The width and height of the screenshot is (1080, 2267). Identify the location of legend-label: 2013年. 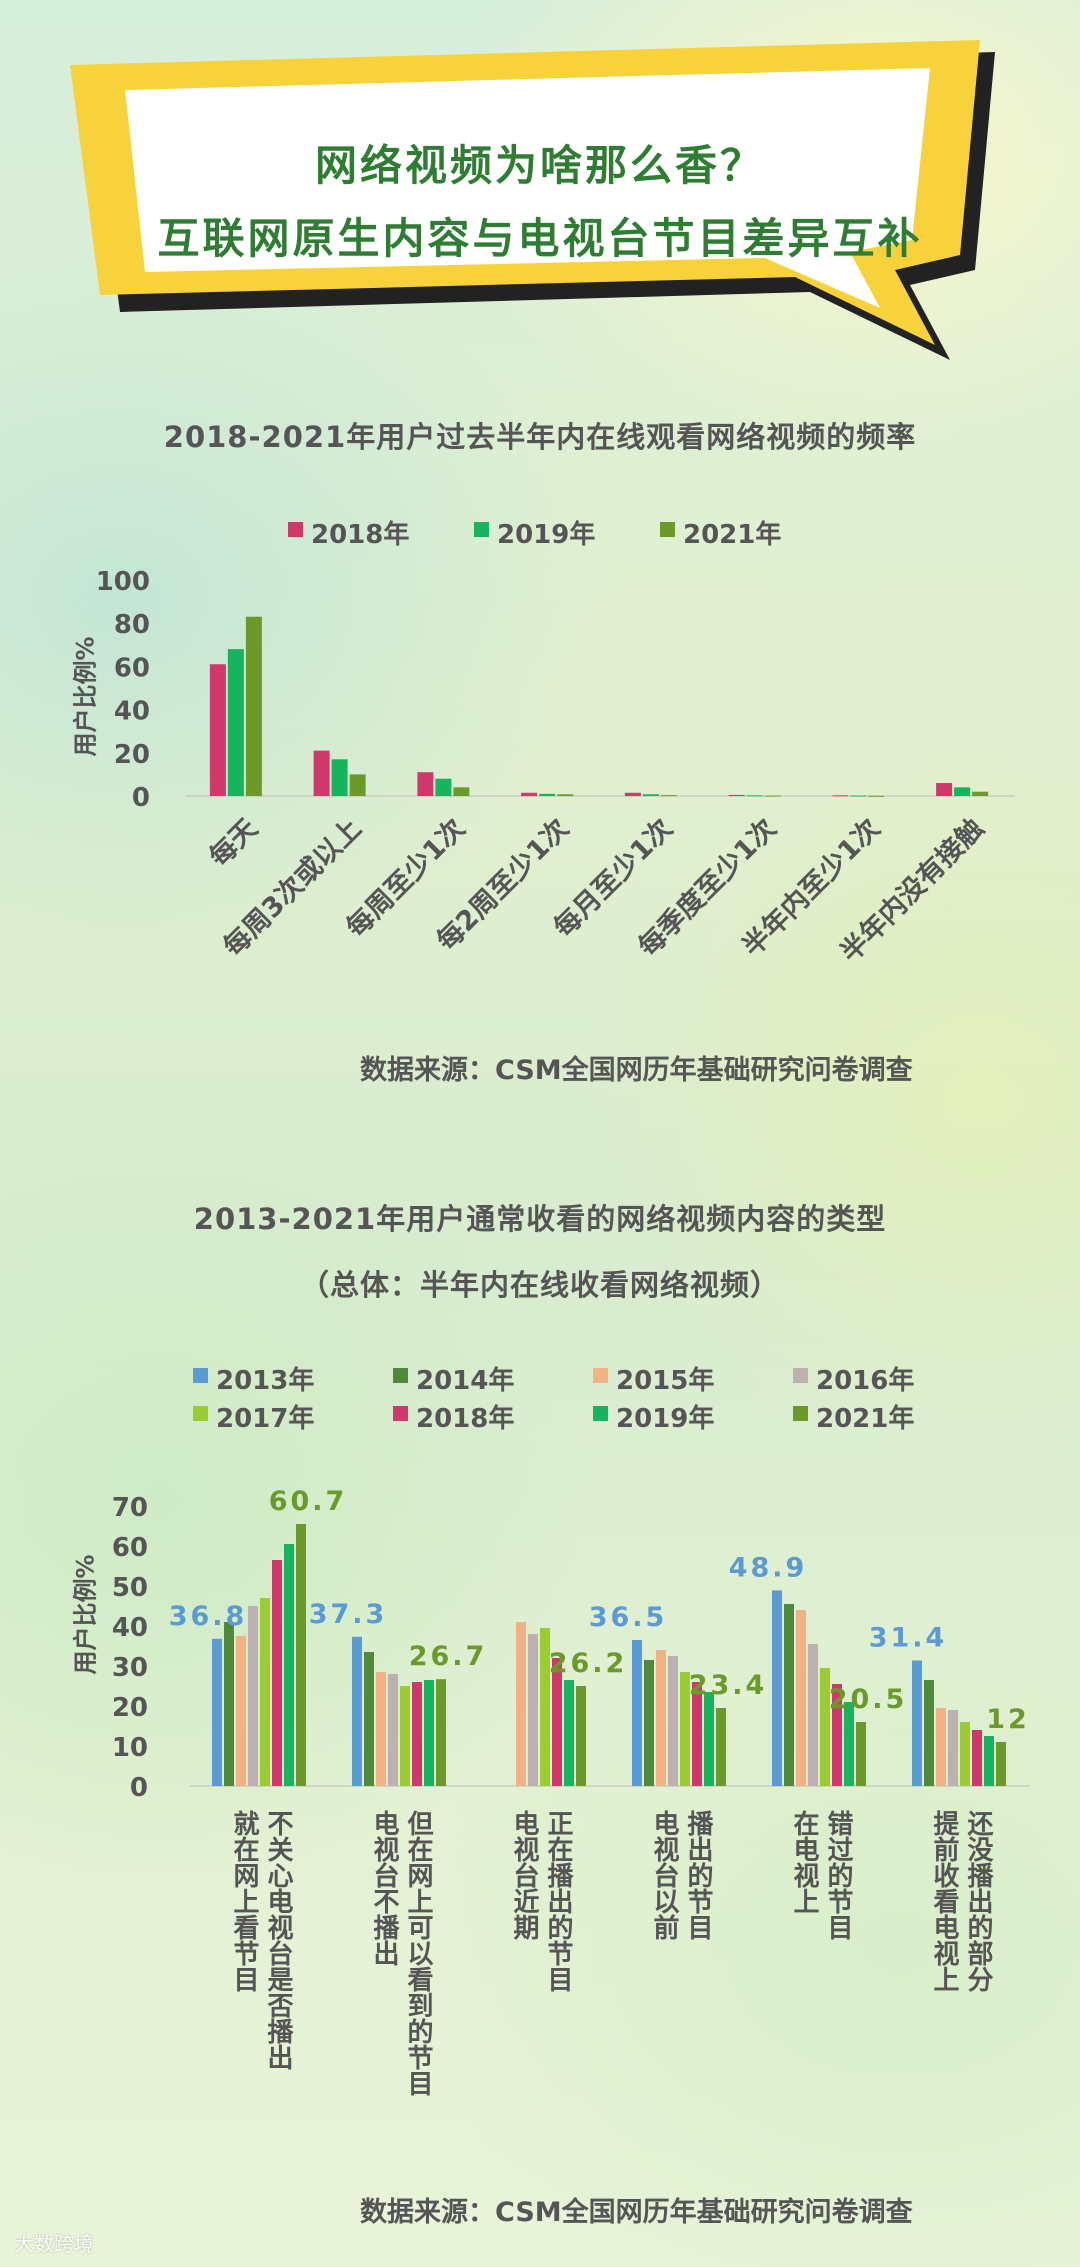
(265, 1381).